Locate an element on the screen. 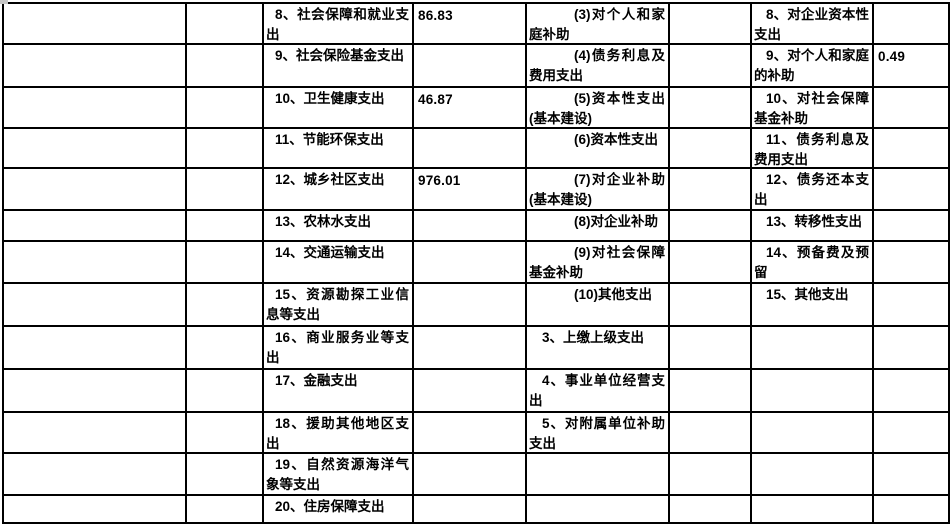 This screenshot has width=950, height=530. table-cell-item: 15、资源勘探工业信息等支出 is located at coordinates (338, 304).